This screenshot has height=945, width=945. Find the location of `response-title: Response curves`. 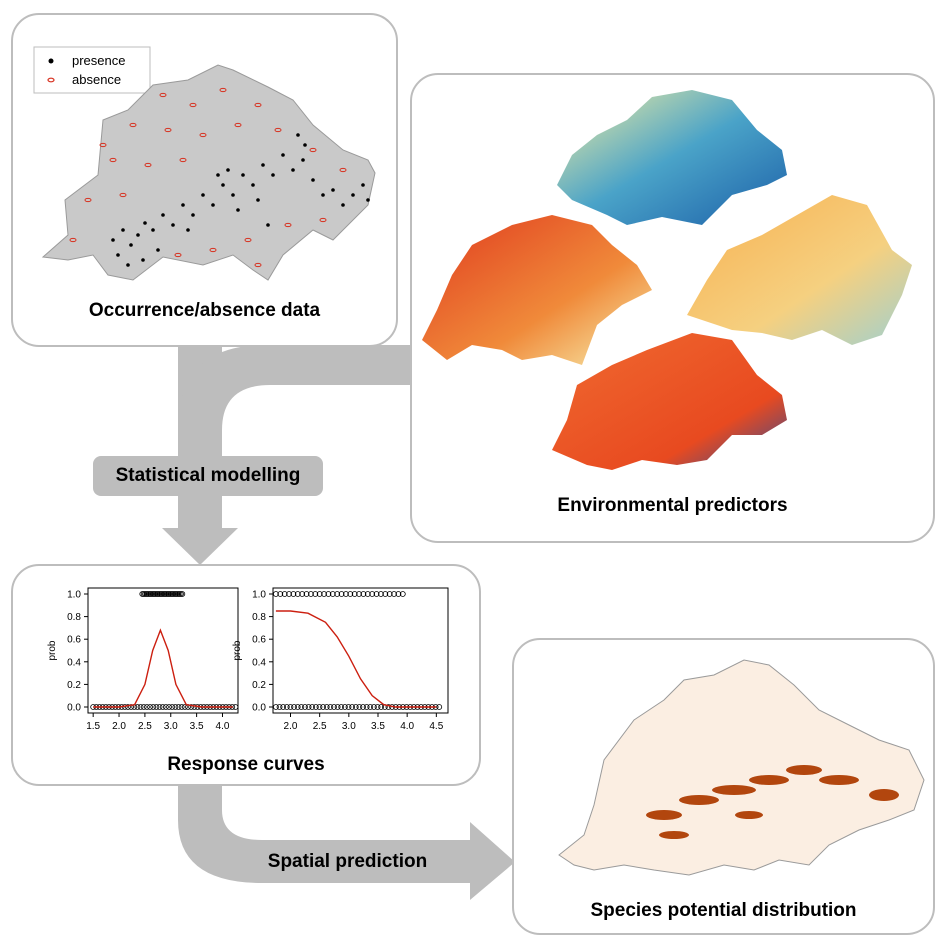

response-title: Response curves is located at coordinates (246, 764).